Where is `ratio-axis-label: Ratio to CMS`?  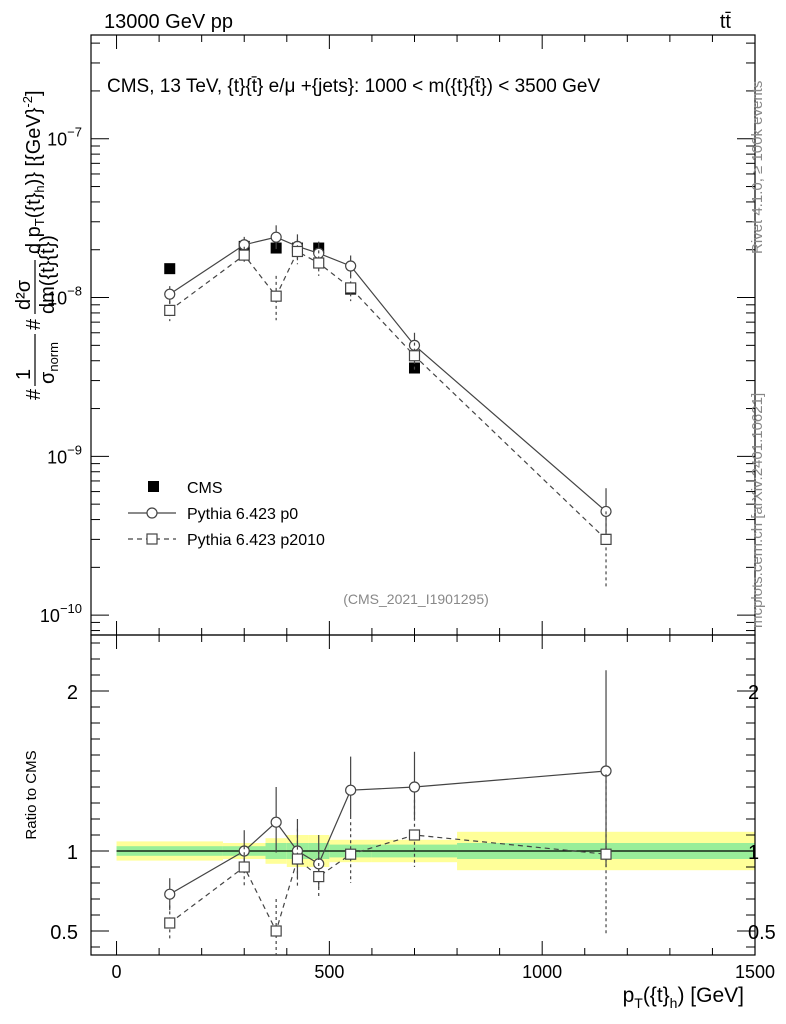
ratio-axis-label: Ratio to CMS is located at coordinates (31, 794).